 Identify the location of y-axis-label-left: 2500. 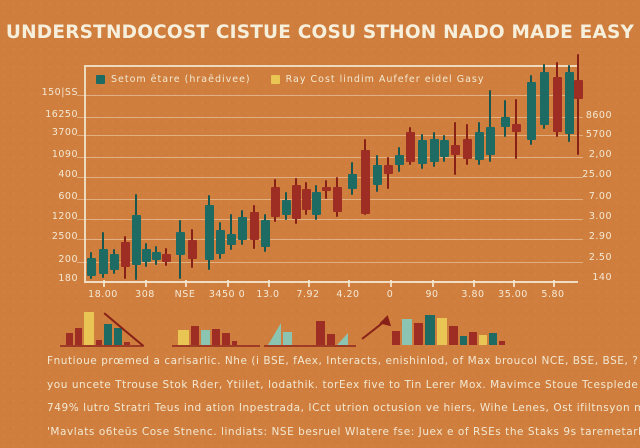
(64, 236).